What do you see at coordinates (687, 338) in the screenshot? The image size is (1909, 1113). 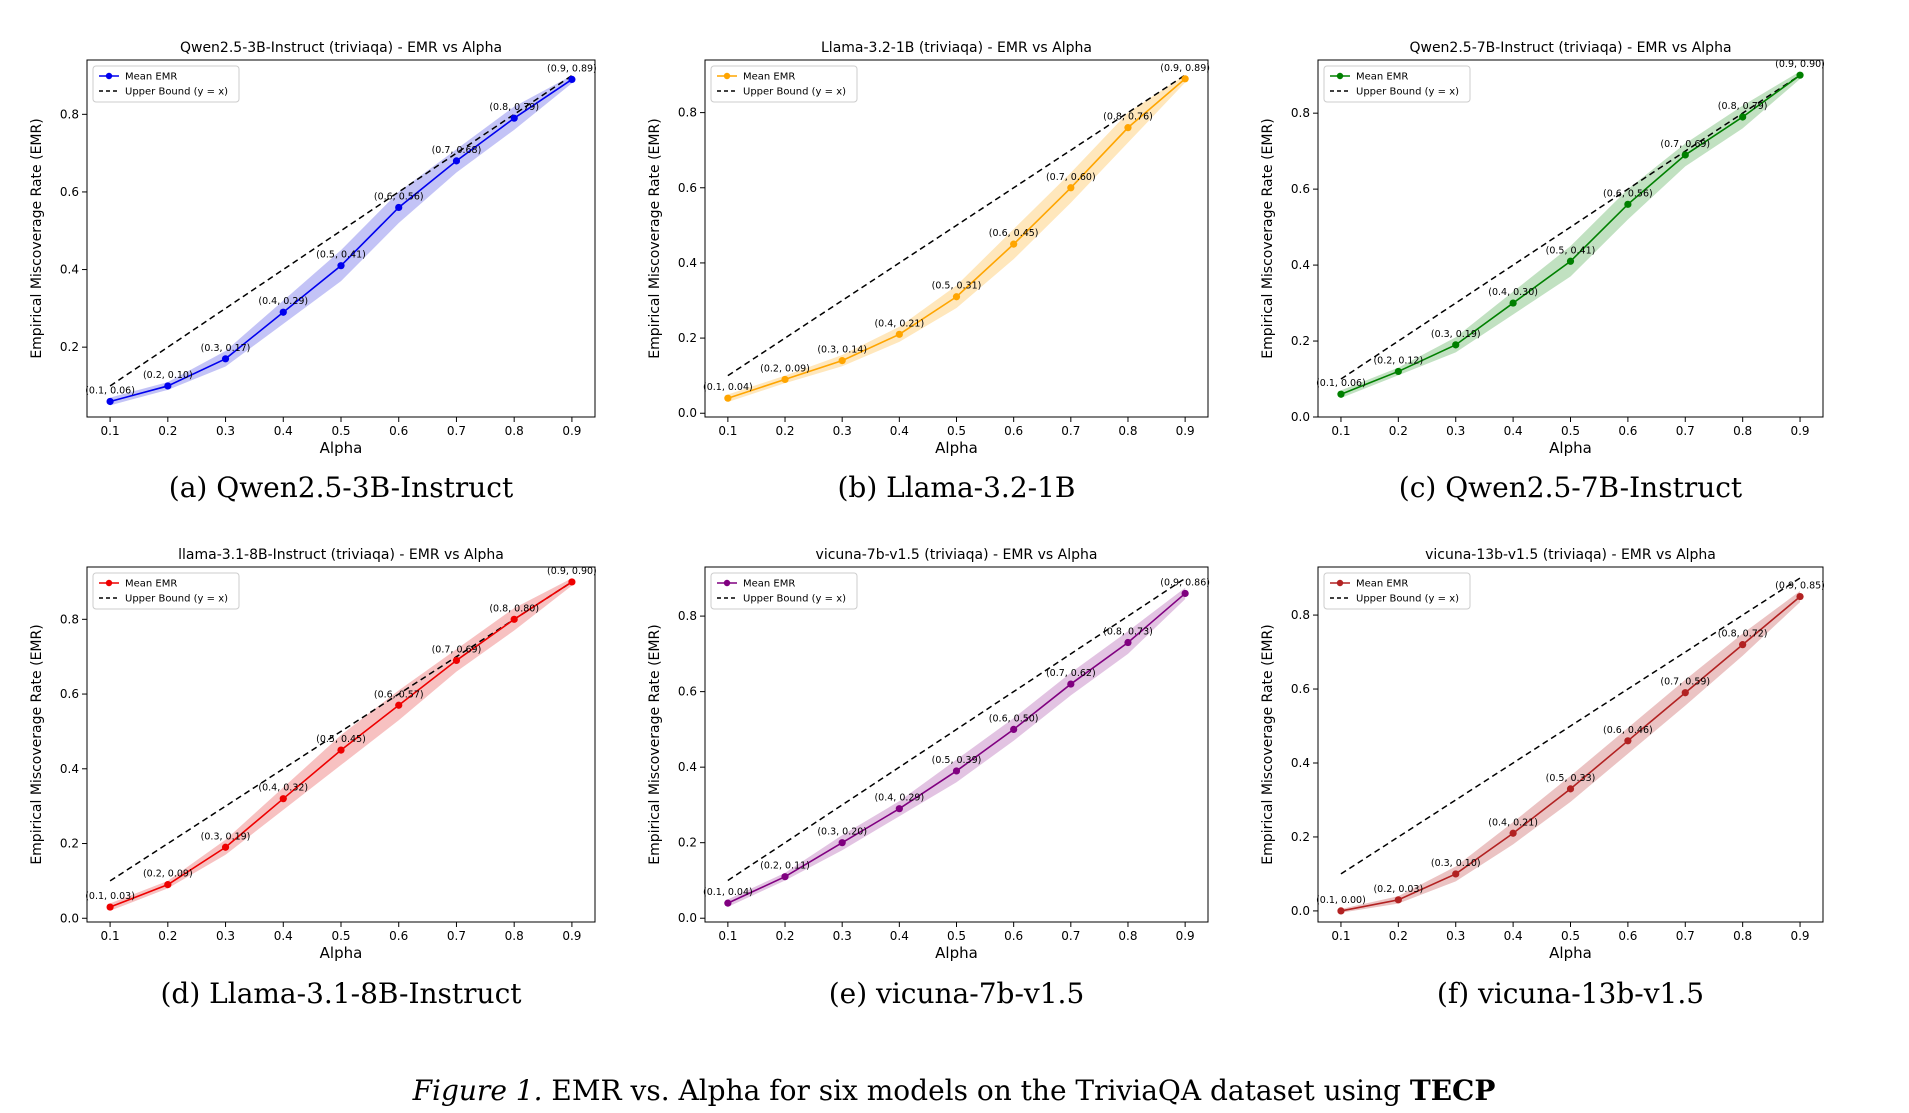 I see `y-tick-label: 0.2` at bounding box center [687, 338].